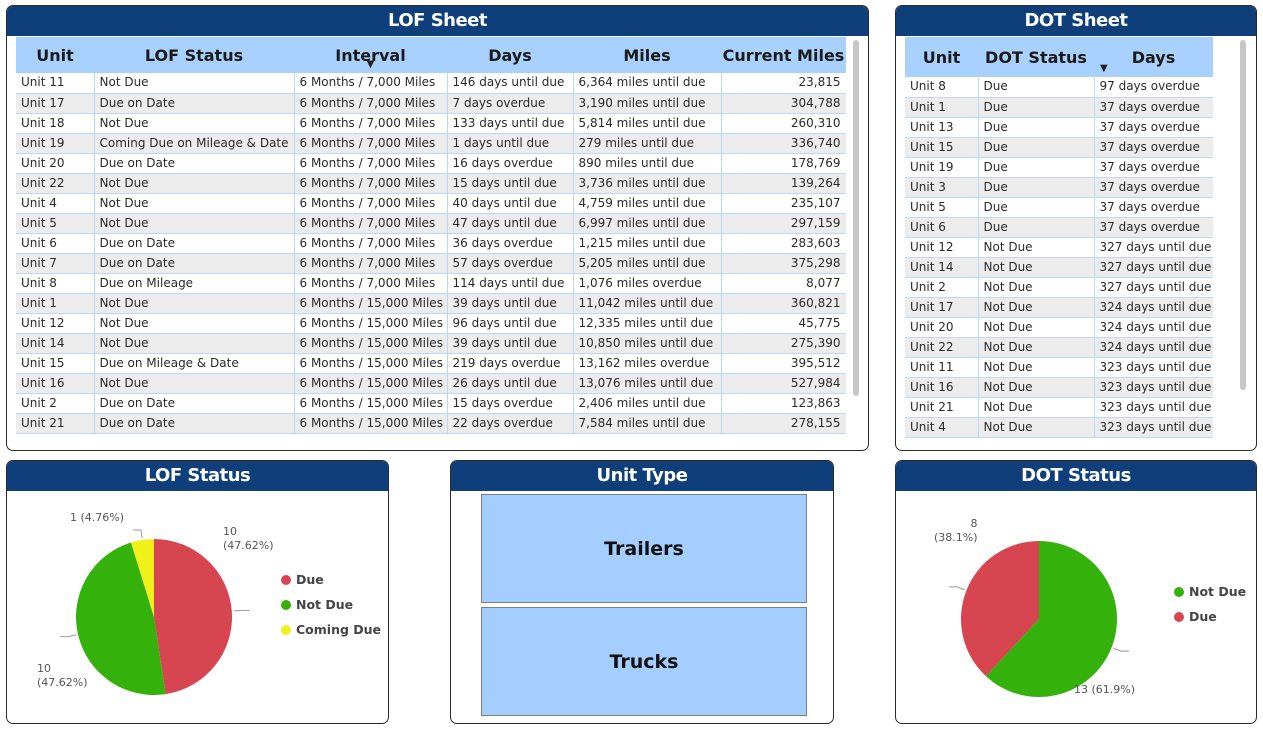 The image size is (1263, 729). What do you see at coordinates (97, 517) in the screenshot?
I see `lof-coming-due-label: 1 (4.76%)` at bounding box center [97, 517].